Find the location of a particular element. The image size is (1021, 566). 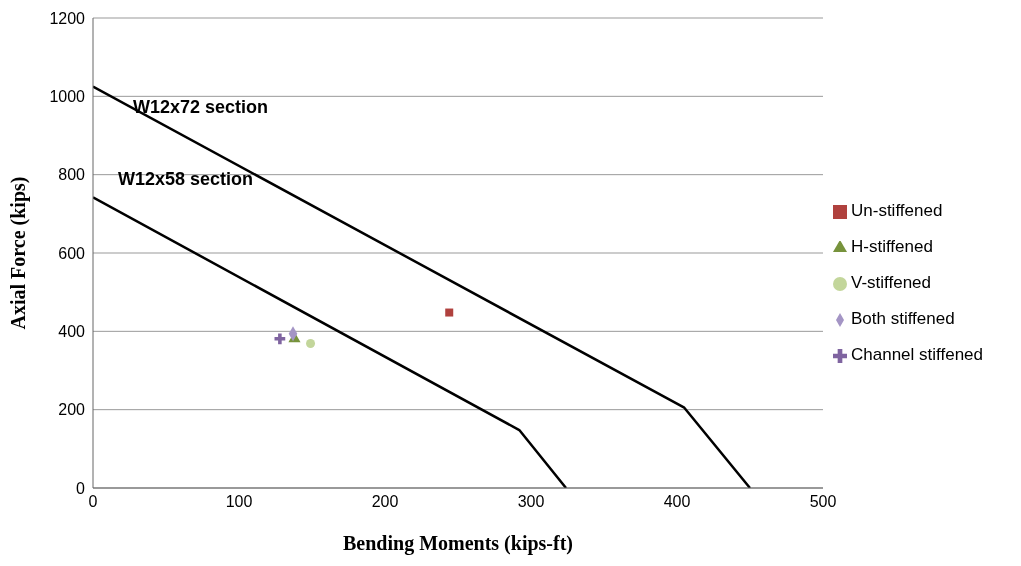

annotation: W12x72 section is located at coordinates (201, 106).